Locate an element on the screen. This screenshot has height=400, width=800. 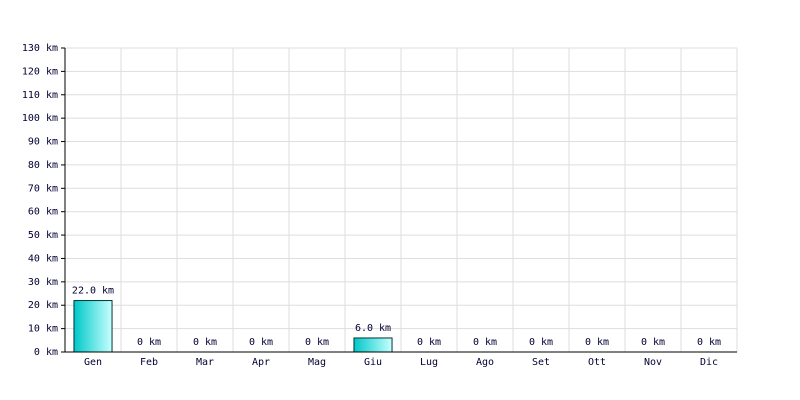
y-tick-label: 20 km is located at coordinates (43, 305).